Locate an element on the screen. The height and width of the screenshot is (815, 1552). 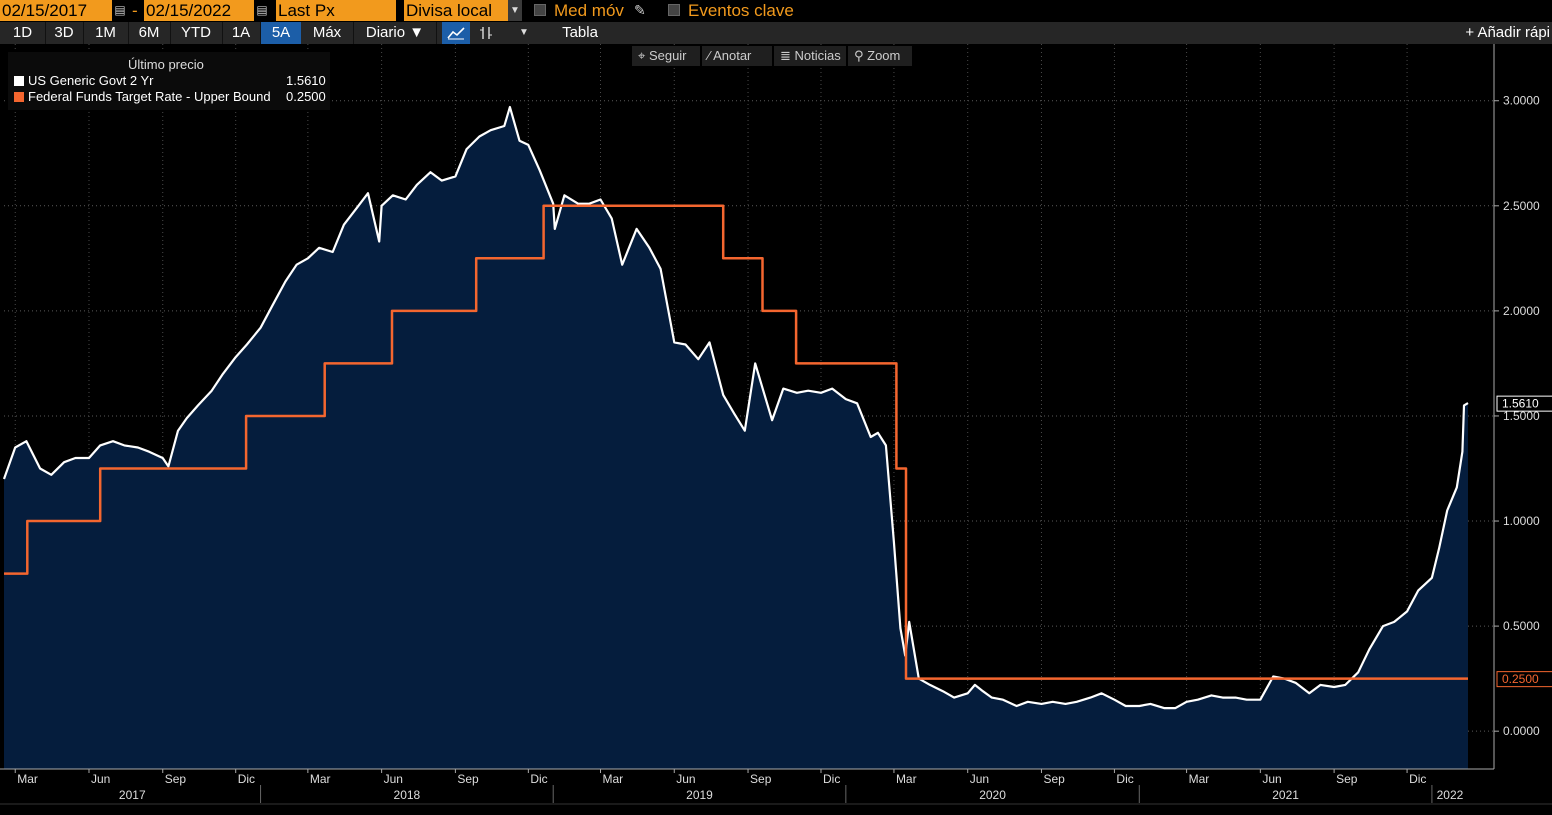
tab-5a: 5A is located at coordinates (281, 33).